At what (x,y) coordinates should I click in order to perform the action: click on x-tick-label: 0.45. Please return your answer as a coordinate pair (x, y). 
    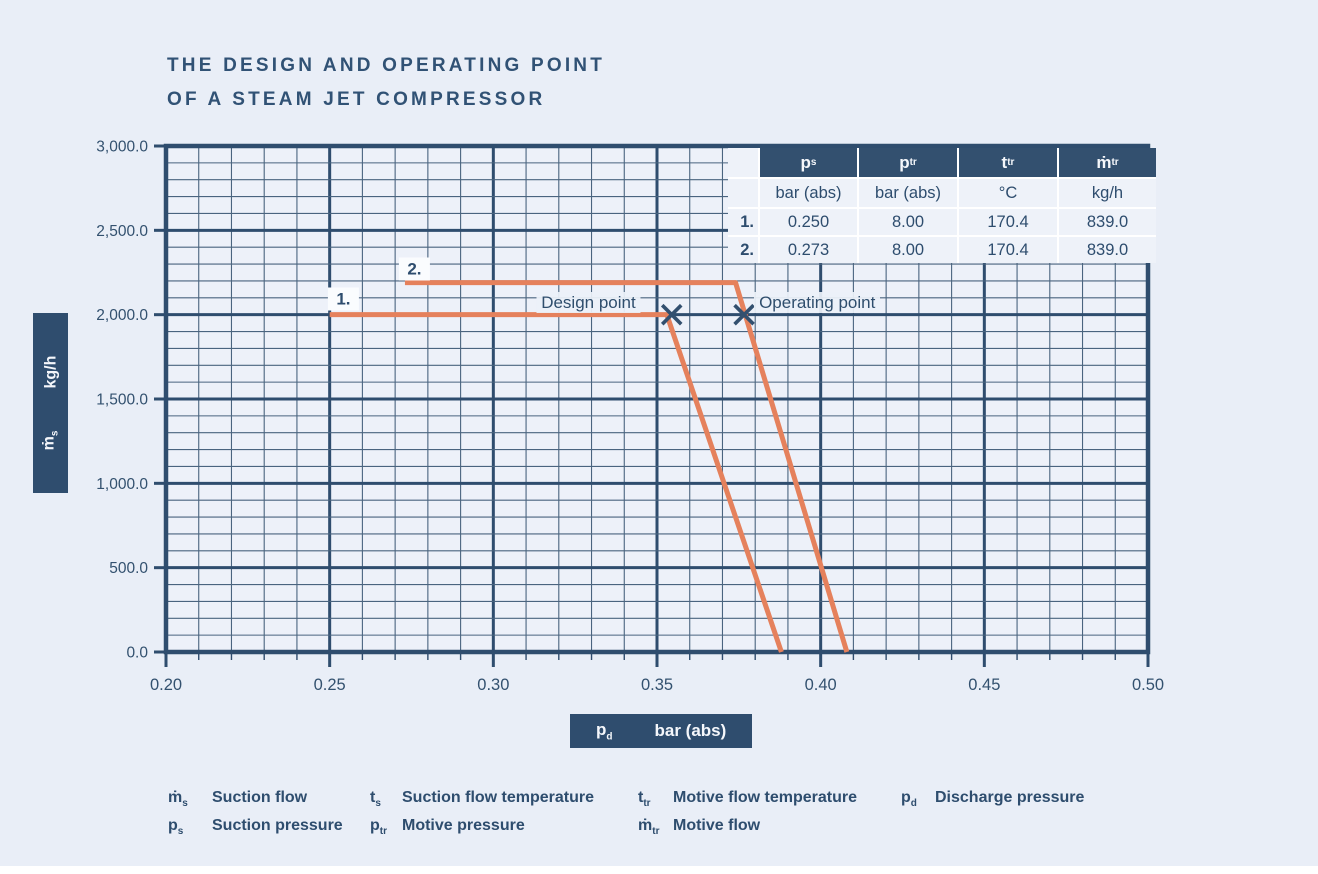
    Looking at the image, I should click on (984, 685).